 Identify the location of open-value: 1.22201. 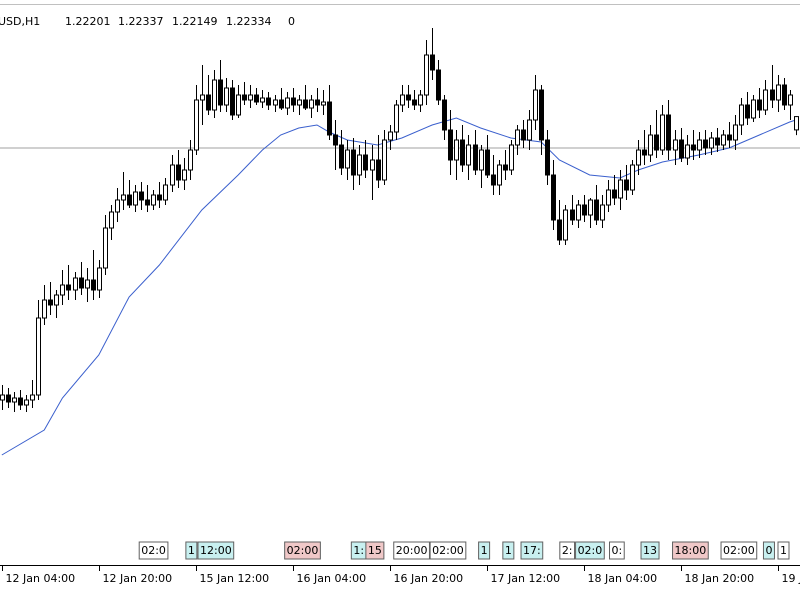
(88, 21).